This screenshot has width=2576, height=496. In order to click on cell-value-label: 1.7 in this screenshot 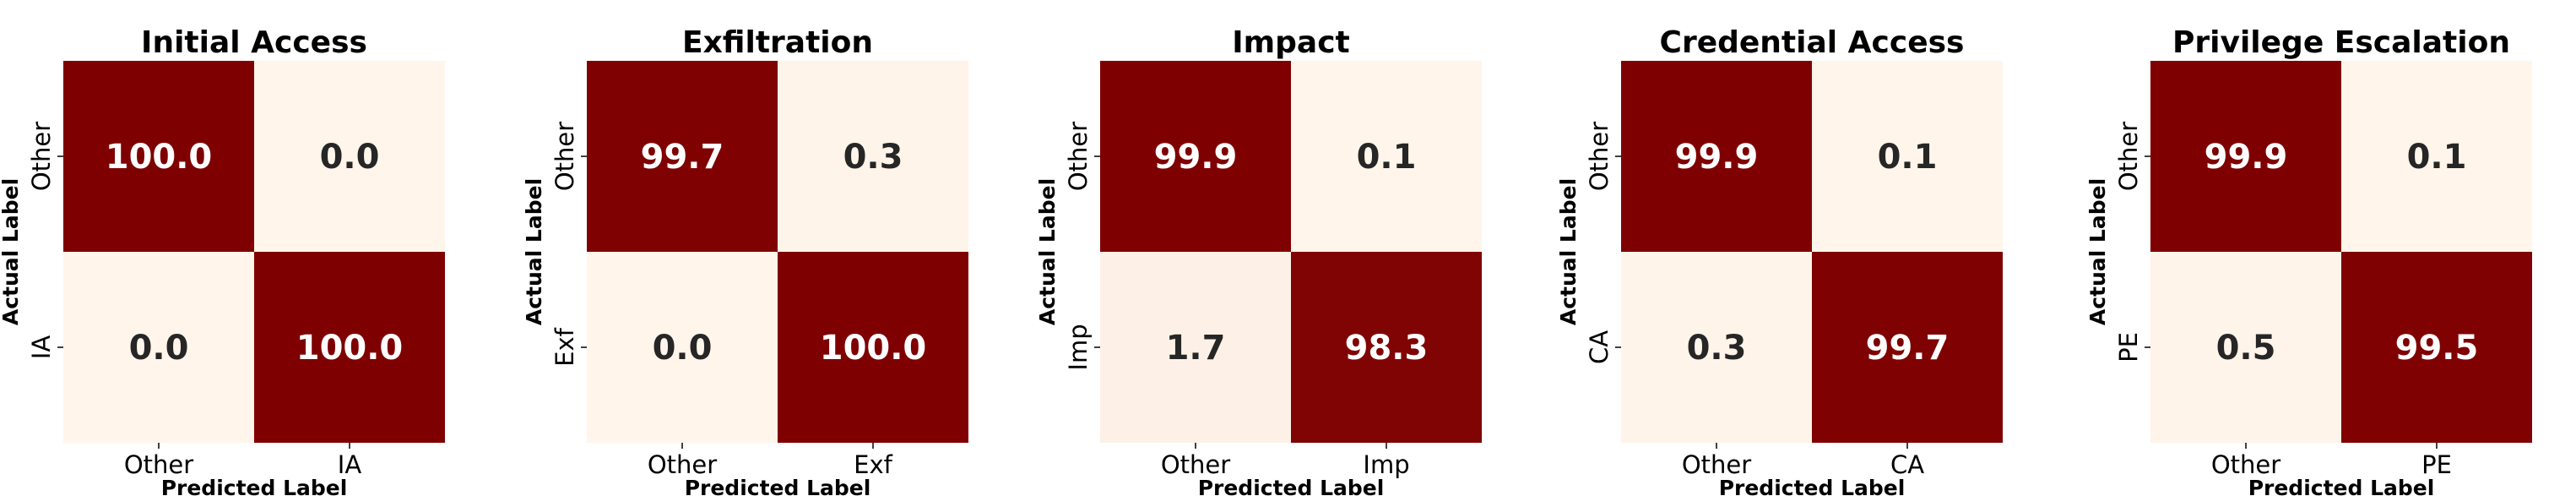, I will do `click(1196, 348)`.